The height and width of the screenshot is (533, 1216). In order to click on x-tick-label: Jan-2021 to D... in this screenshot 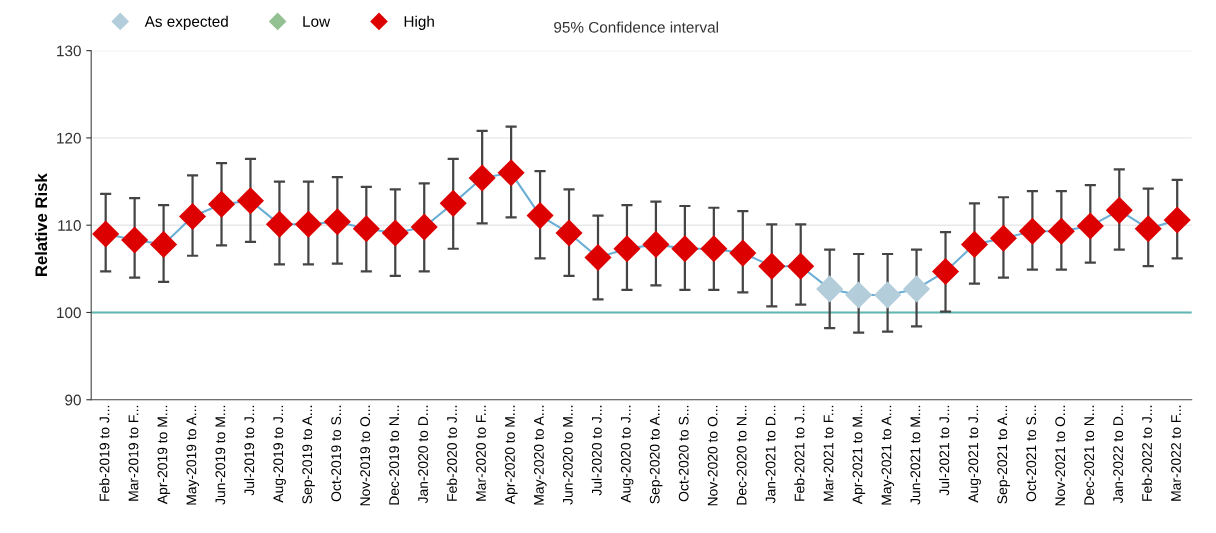, I will do `click(770, 454)`.